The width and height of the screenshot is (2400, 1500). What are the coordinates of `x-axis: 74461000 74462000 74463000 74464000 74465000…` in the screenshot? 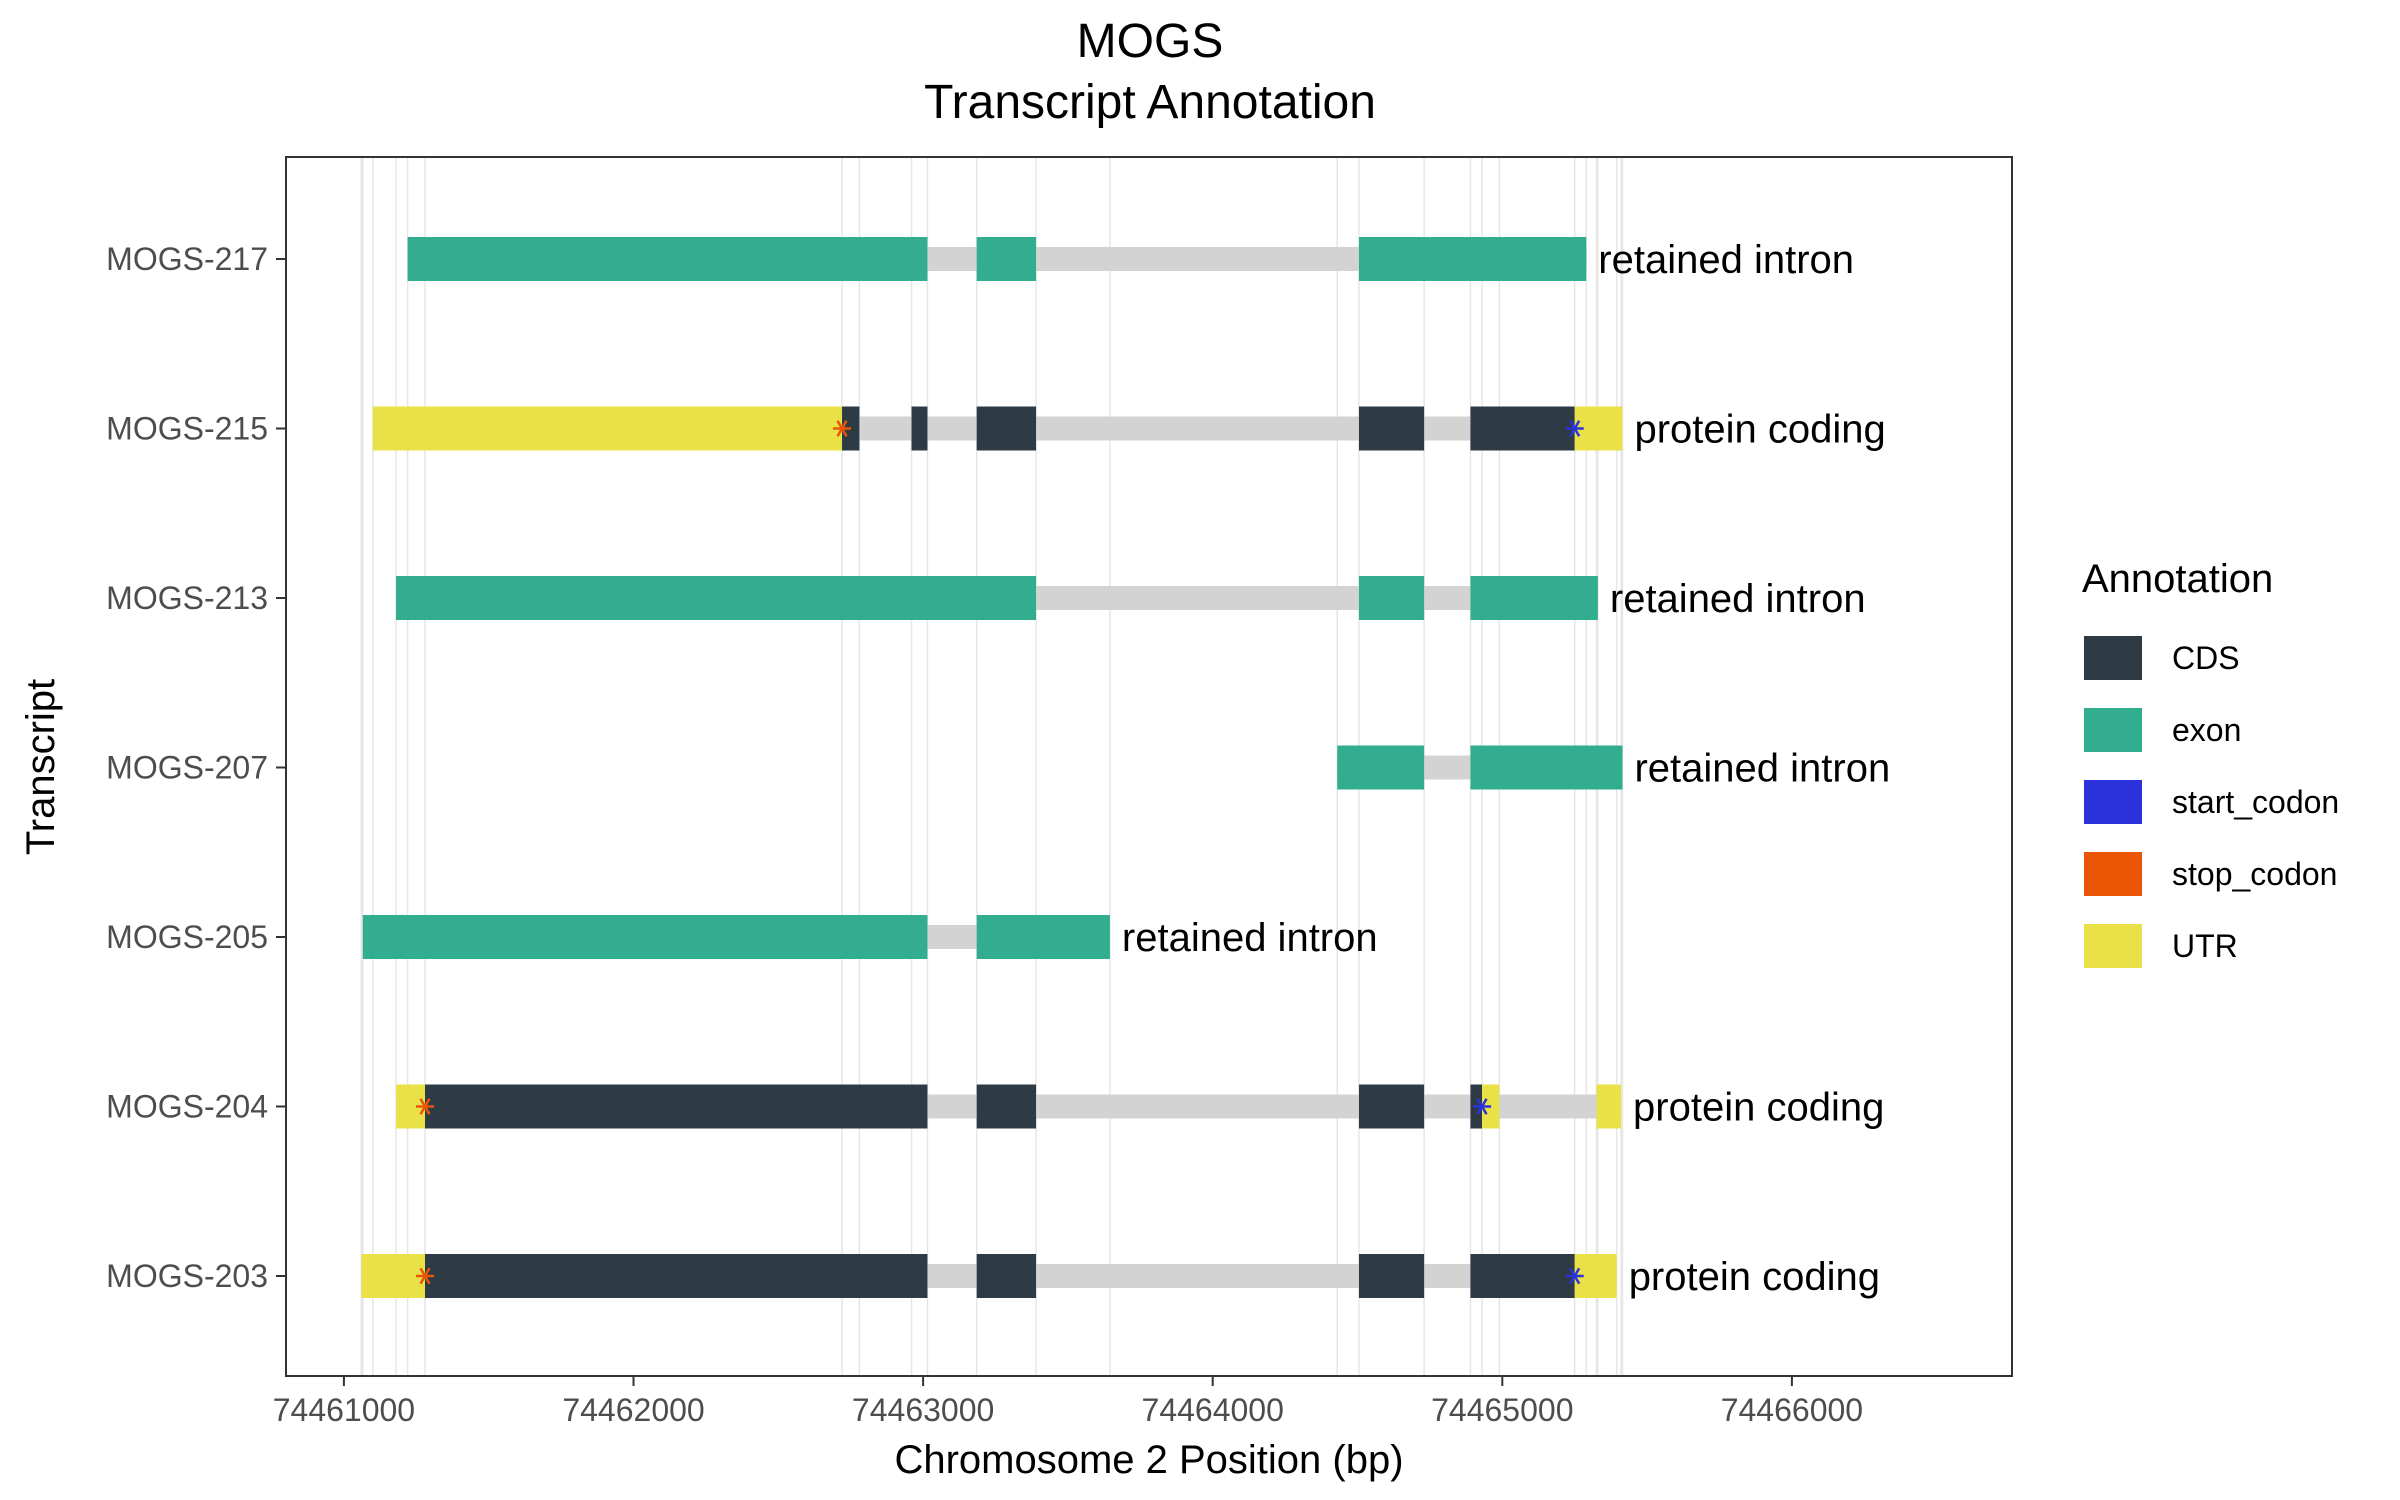 It's located at (1068, 1402).